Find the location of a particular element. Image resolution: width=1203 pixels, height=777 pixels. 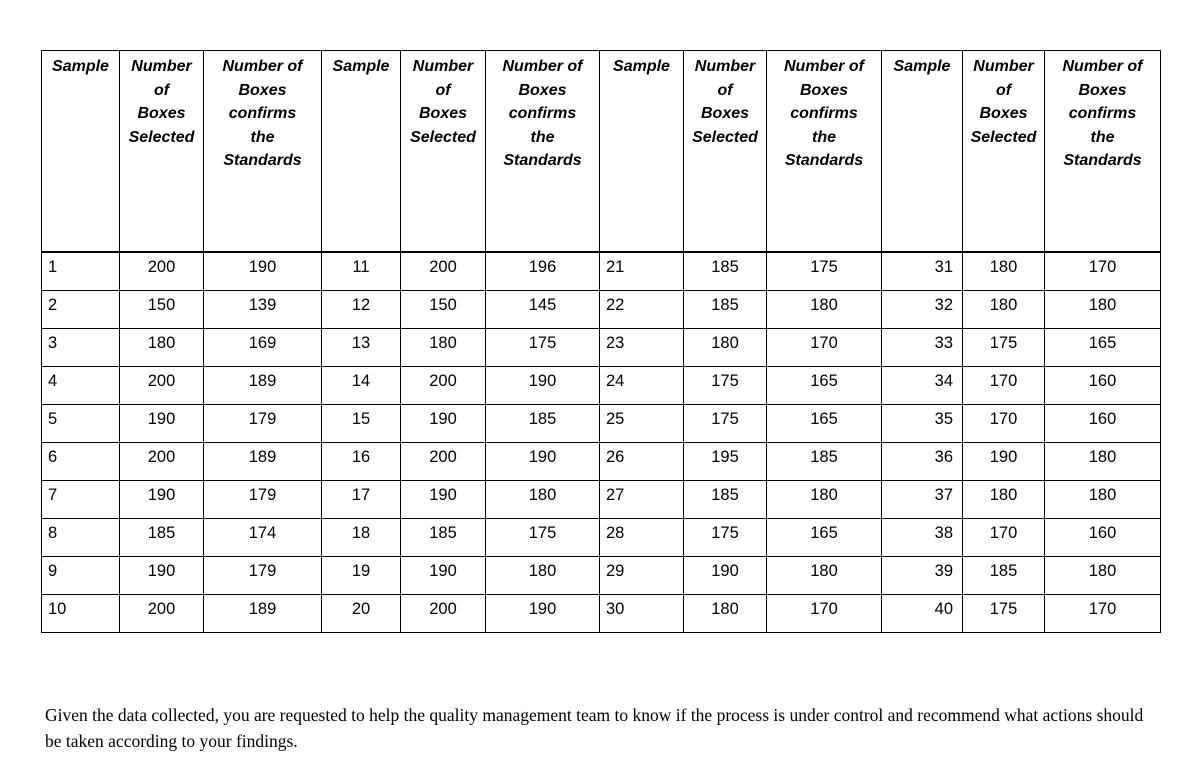

sample-cell: 27 is located at coordinates (641, 499).